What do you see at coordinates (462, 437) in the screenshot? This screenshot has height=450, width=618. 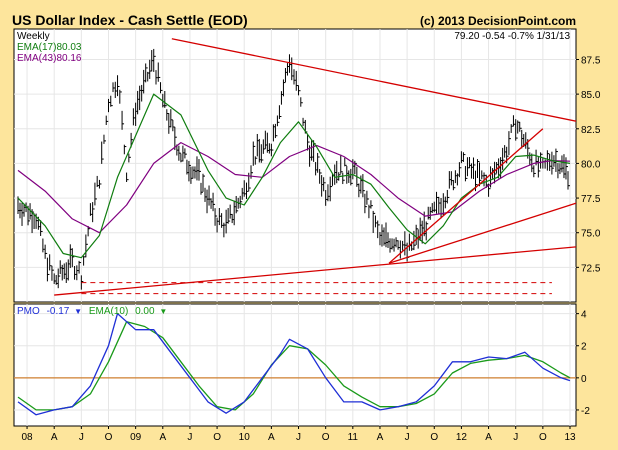 I see `x-tick-label: 12` at bounding box center [462, 437].